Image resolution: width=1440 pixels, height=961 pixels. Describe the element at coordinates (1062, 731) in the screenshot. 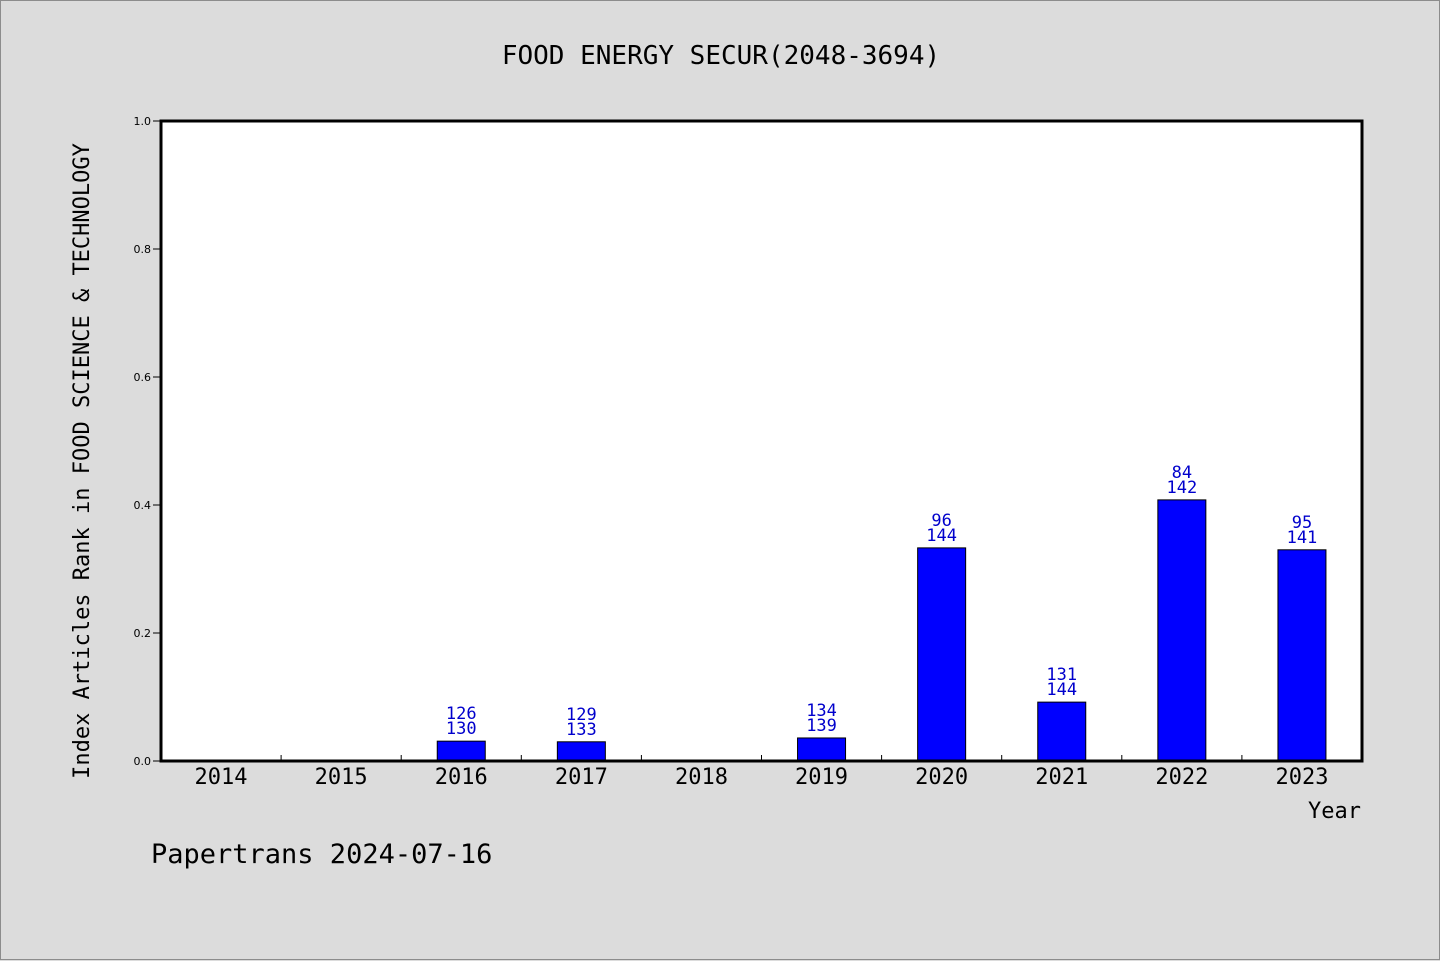

I see `bar-2021` at that location.